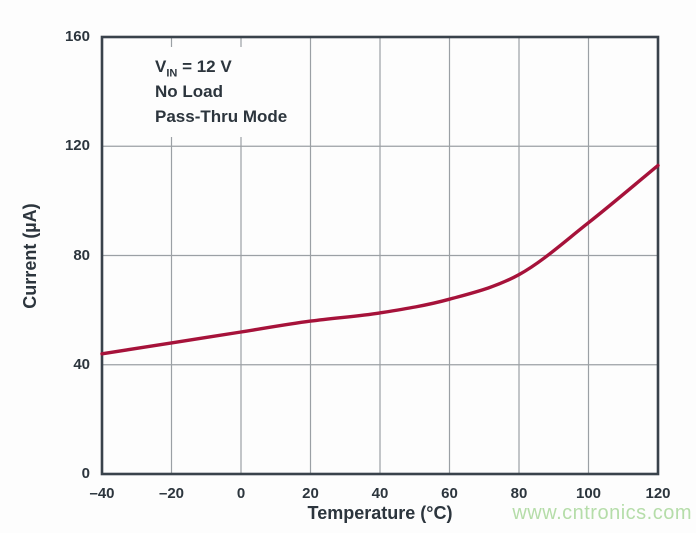 The image size is (696, 533). What do you see at coordinates (449, 493) in the screenshot?
I see `x-tick-label: 60` at bounding box center [449, 493].